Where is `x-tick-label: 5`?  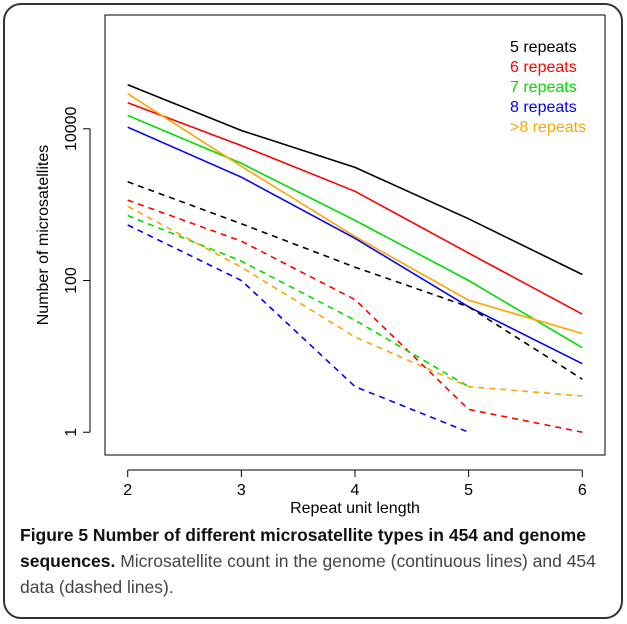
x-tick-label: 5 is located at coordinates (468, 490).